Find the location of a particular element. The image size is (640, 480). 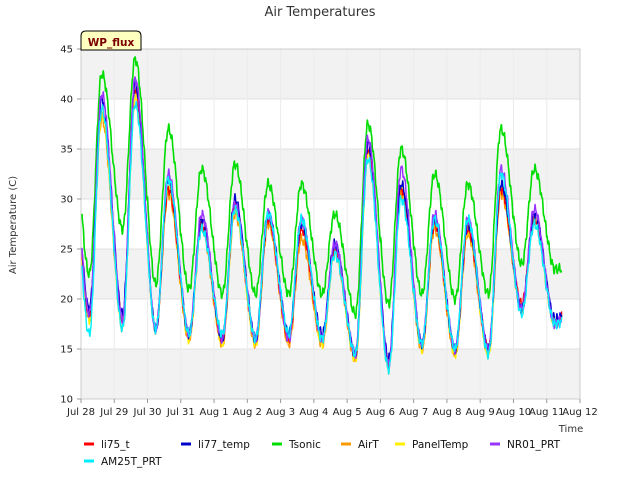

badge-background is located at coordinates (111, 40).